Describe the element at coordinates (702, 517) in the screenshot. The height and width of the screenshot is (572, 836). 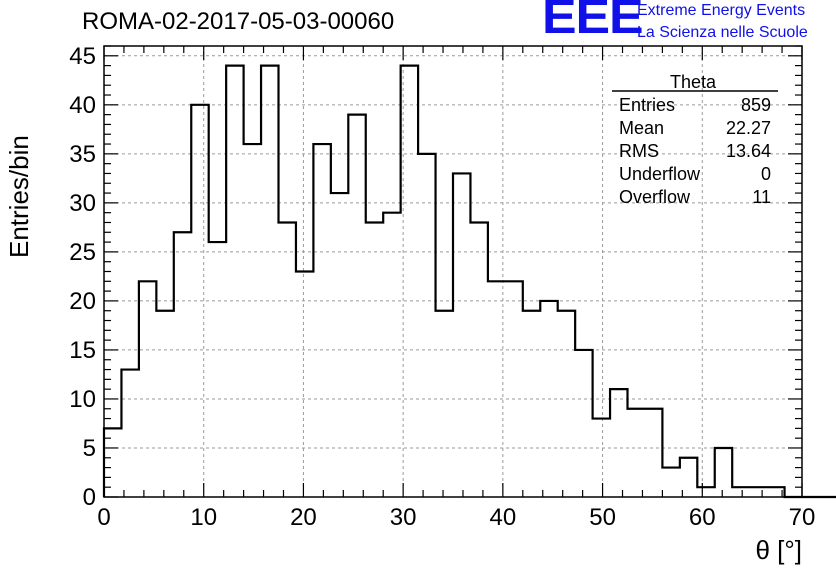
I see `x-tick-label: 60` at that location.